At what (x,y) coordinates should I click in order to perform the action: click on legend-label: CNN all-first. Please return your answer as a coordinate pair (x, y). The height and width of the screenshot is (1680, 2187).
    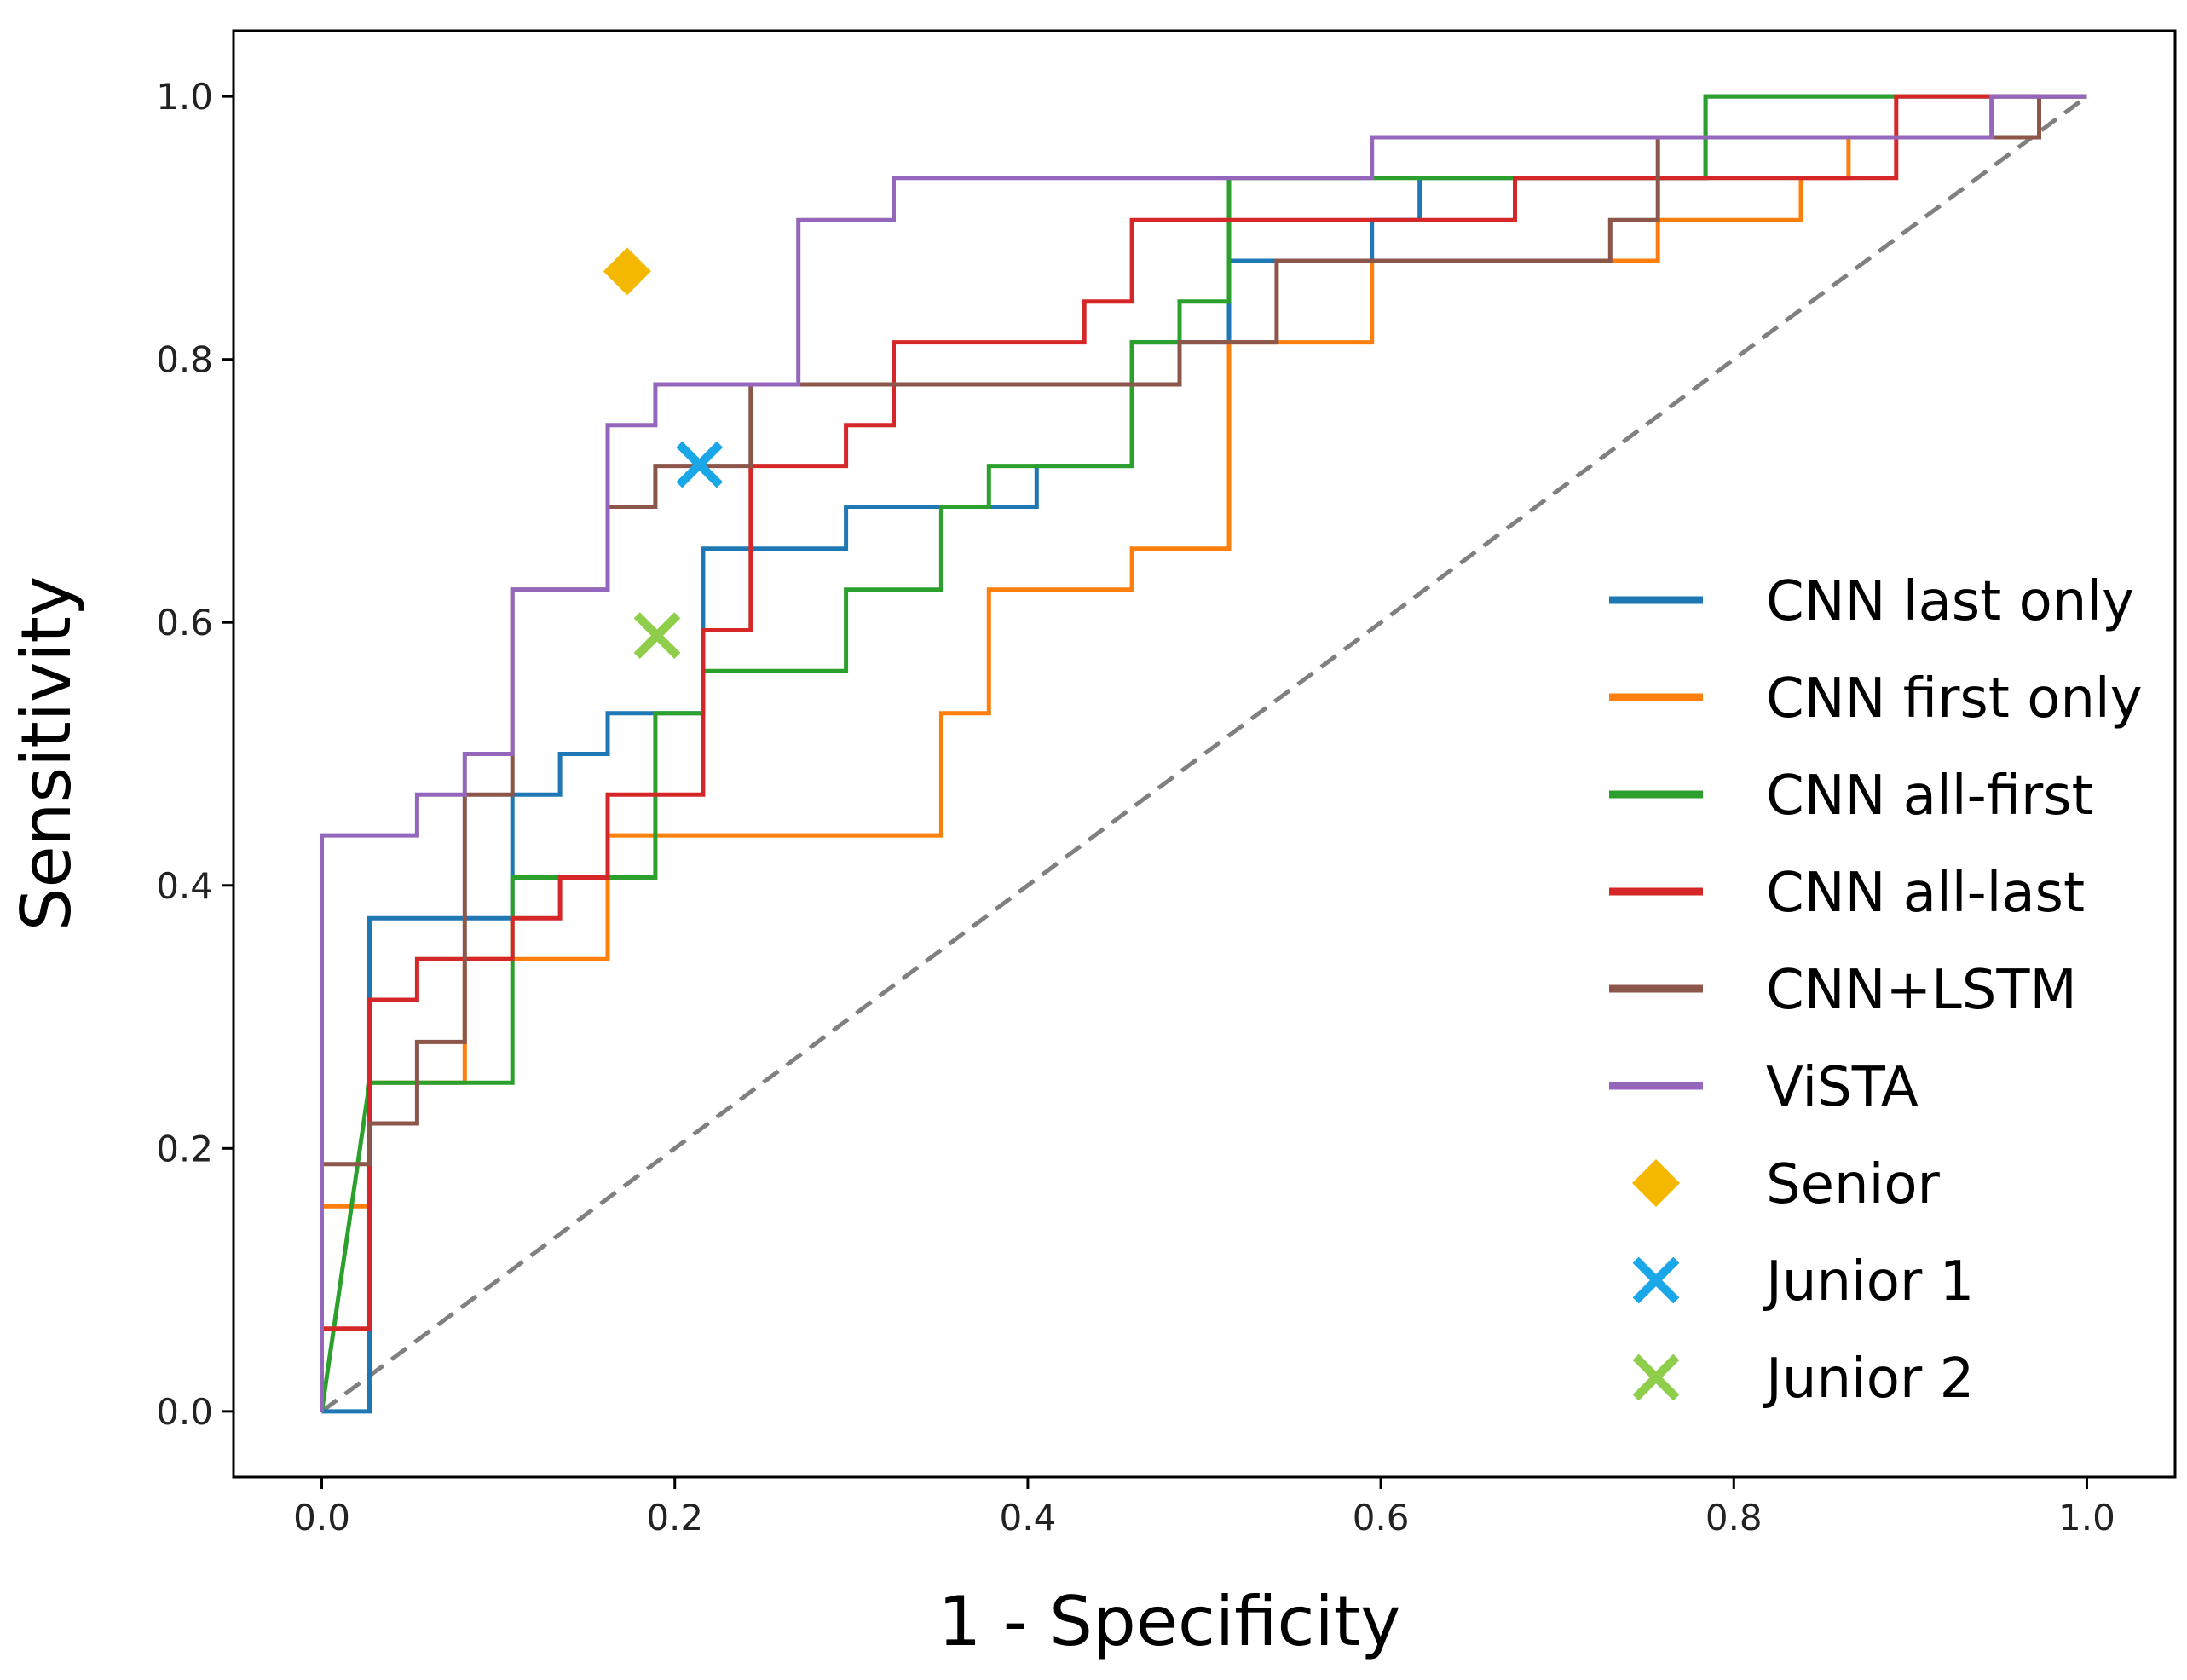
    Looking at the image, I should click on (1930, 796).